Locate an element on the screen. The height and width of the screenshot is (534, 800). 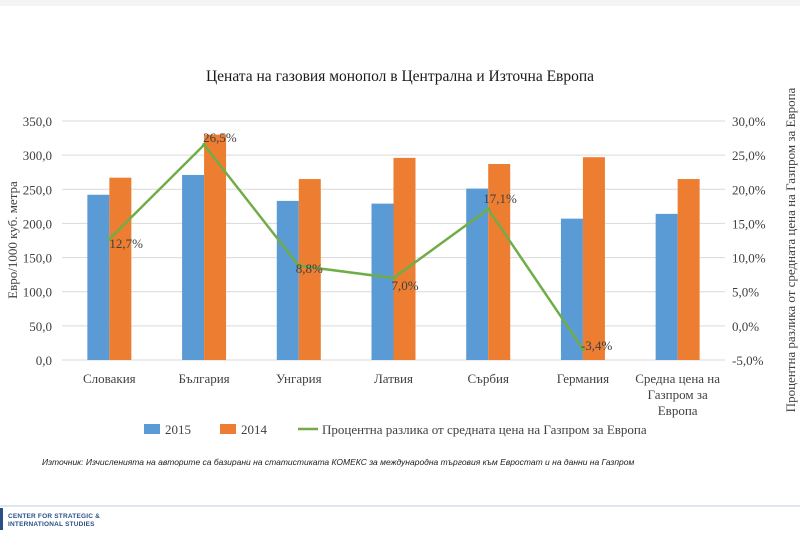
line-data-label: 12,7% is located at coordinates (126, 243).